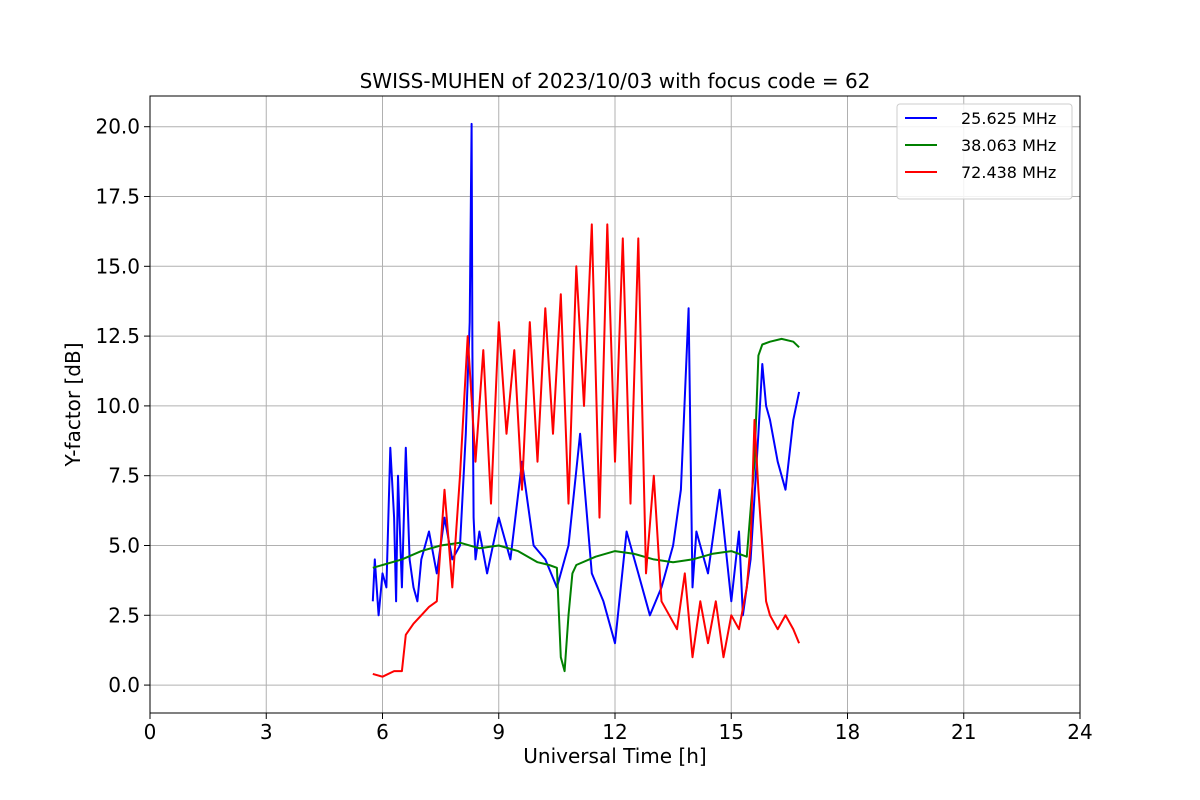  What do you see at coordinates (124, 476) in the screenshot?
I see `y-tick-label: 7.5` at bounding box center [124, 476].